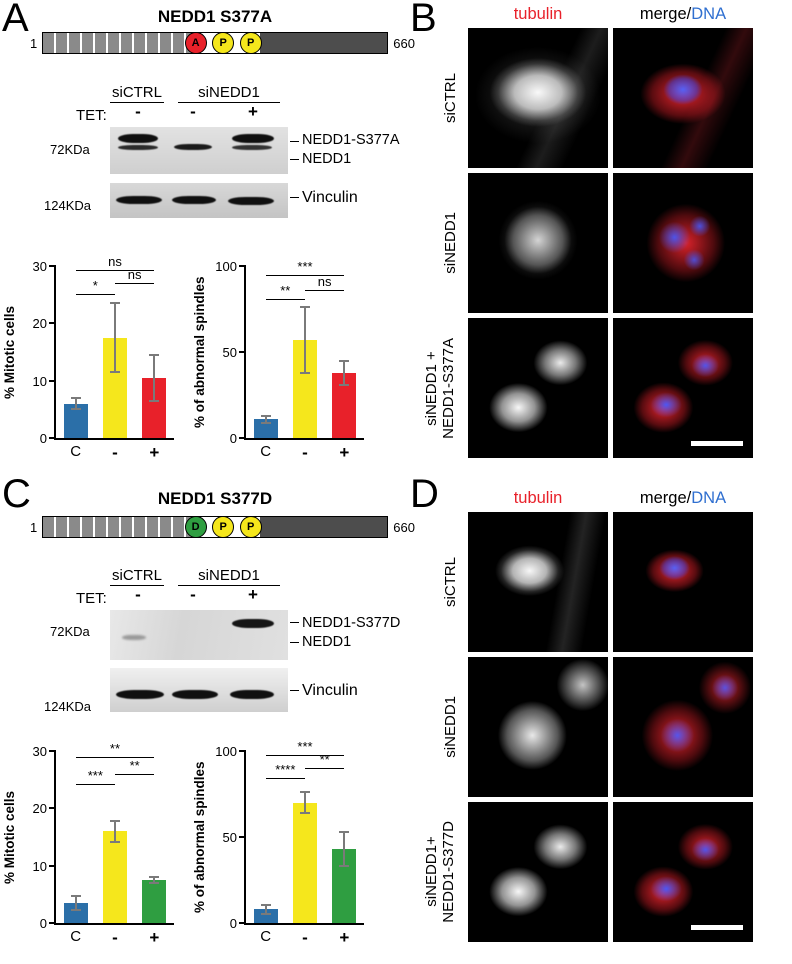 The width and height of the screenshot is (792, 964). What do you see at coordinates (134, 766) in the screenshot?
I see `significance-label: **` at bounding box center [134, 766].